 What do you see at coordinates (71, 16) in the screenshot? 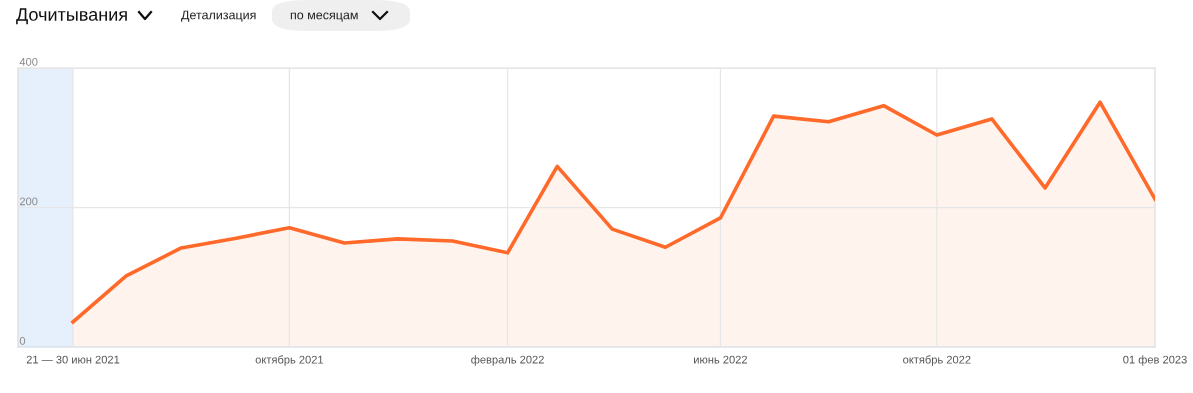
I see `chart-title: Дочитывания` at bounding box center [71, 16].